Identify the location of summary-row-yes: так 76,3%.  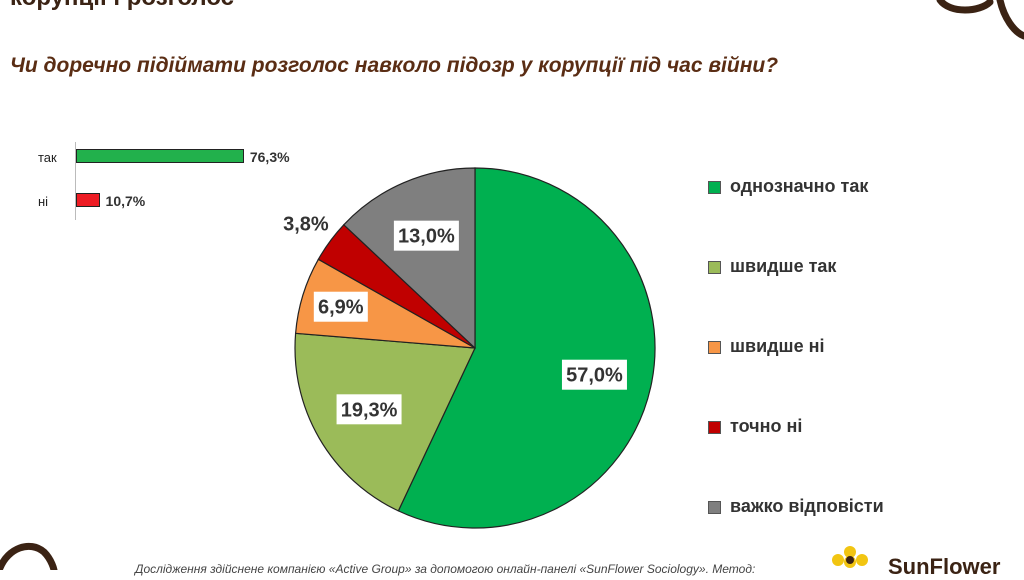
(160, 157).